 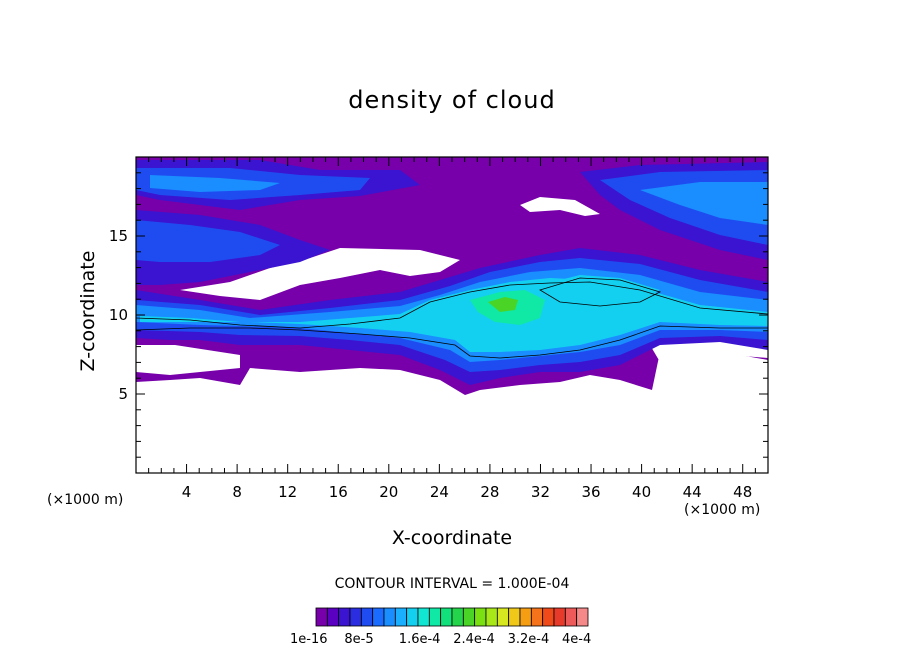 I want to click on cloud-layer-lightblue-topright, so click(x=704, y=203).